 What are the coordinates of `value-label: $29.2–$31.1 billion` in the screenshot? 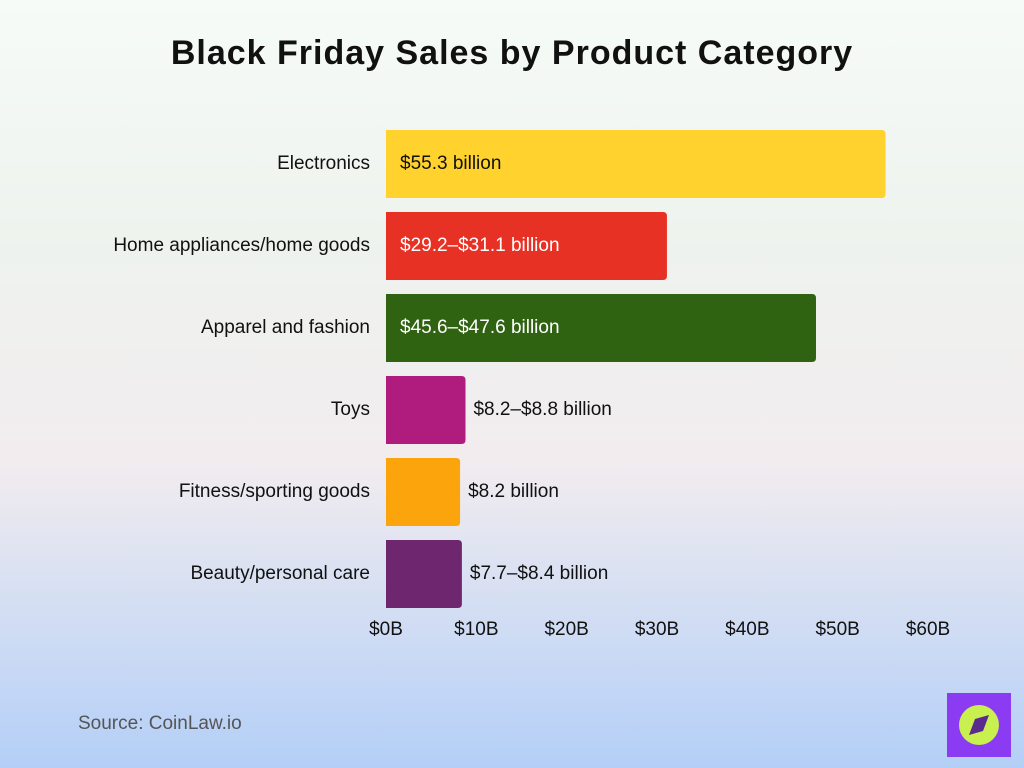 It's located at (480, 245).